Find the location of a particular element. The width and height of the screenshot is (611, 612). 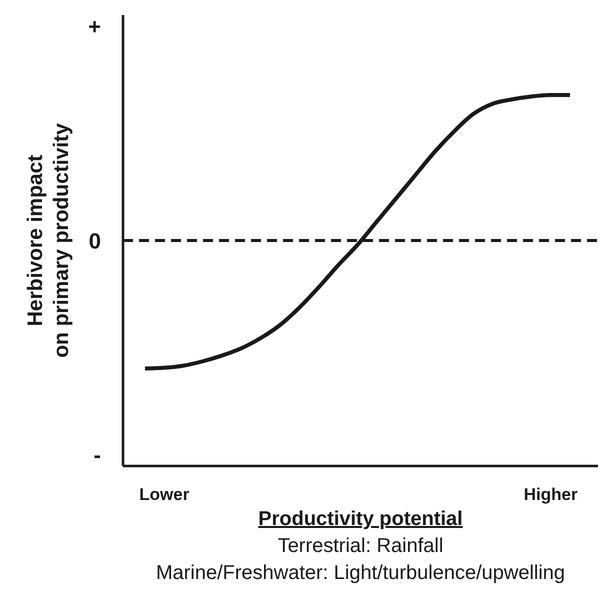

x-tick-label: Lower is located at coordinates (164, 494).